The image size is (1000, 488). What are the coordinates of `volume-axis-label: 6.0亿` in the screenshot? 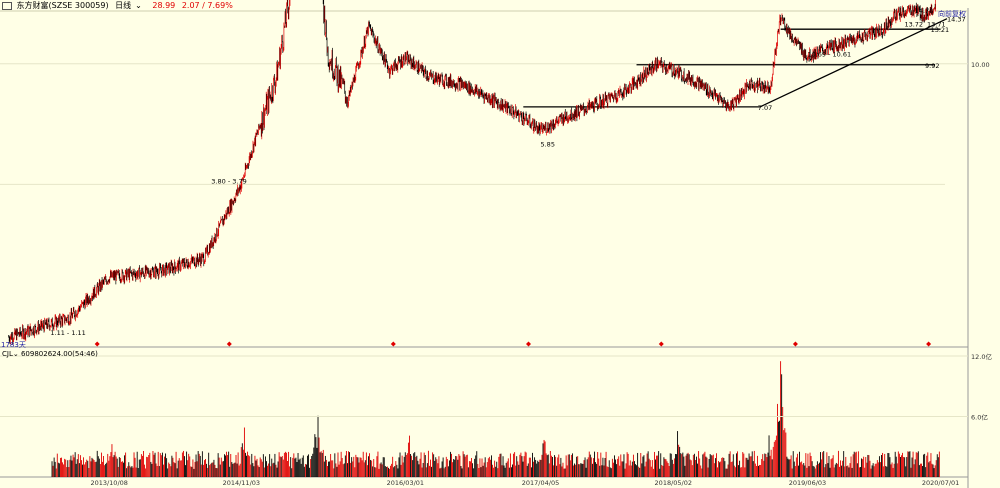 It's located at (979, 417).